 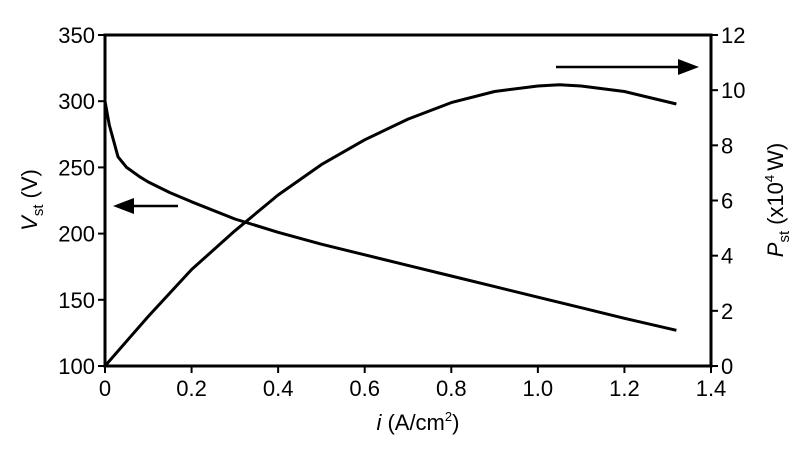 What do you see at coordinates (29, 222) in the screenshot?
I see `y-left-title-main: V` at bounding box center [29, 222].